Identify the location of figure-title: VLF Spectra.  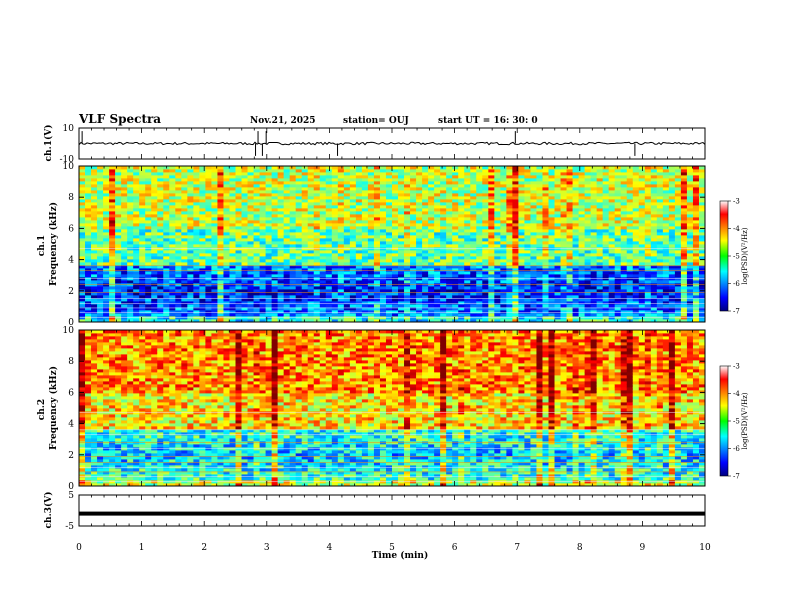
(119, 119).